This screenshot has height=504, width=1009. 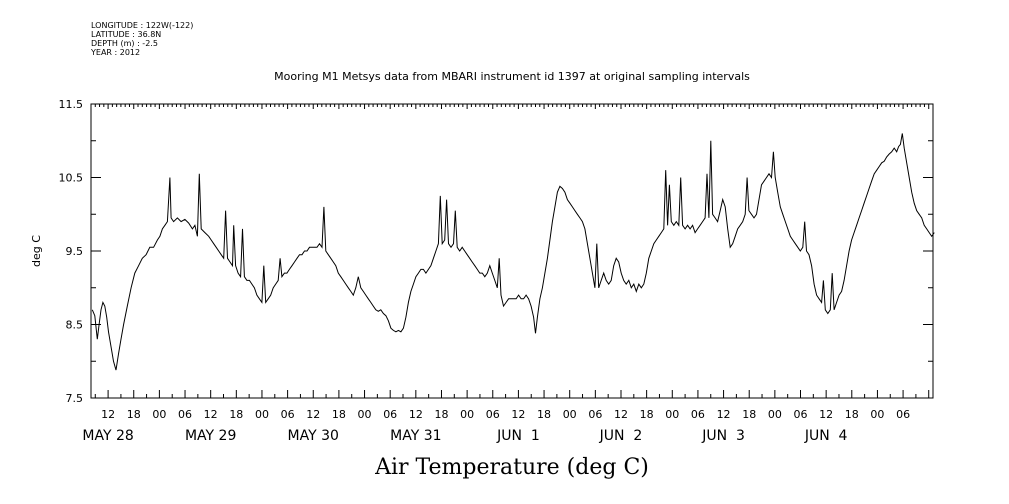 I want to click on y-tick-label: 11.5, so click(x=71, y=104).